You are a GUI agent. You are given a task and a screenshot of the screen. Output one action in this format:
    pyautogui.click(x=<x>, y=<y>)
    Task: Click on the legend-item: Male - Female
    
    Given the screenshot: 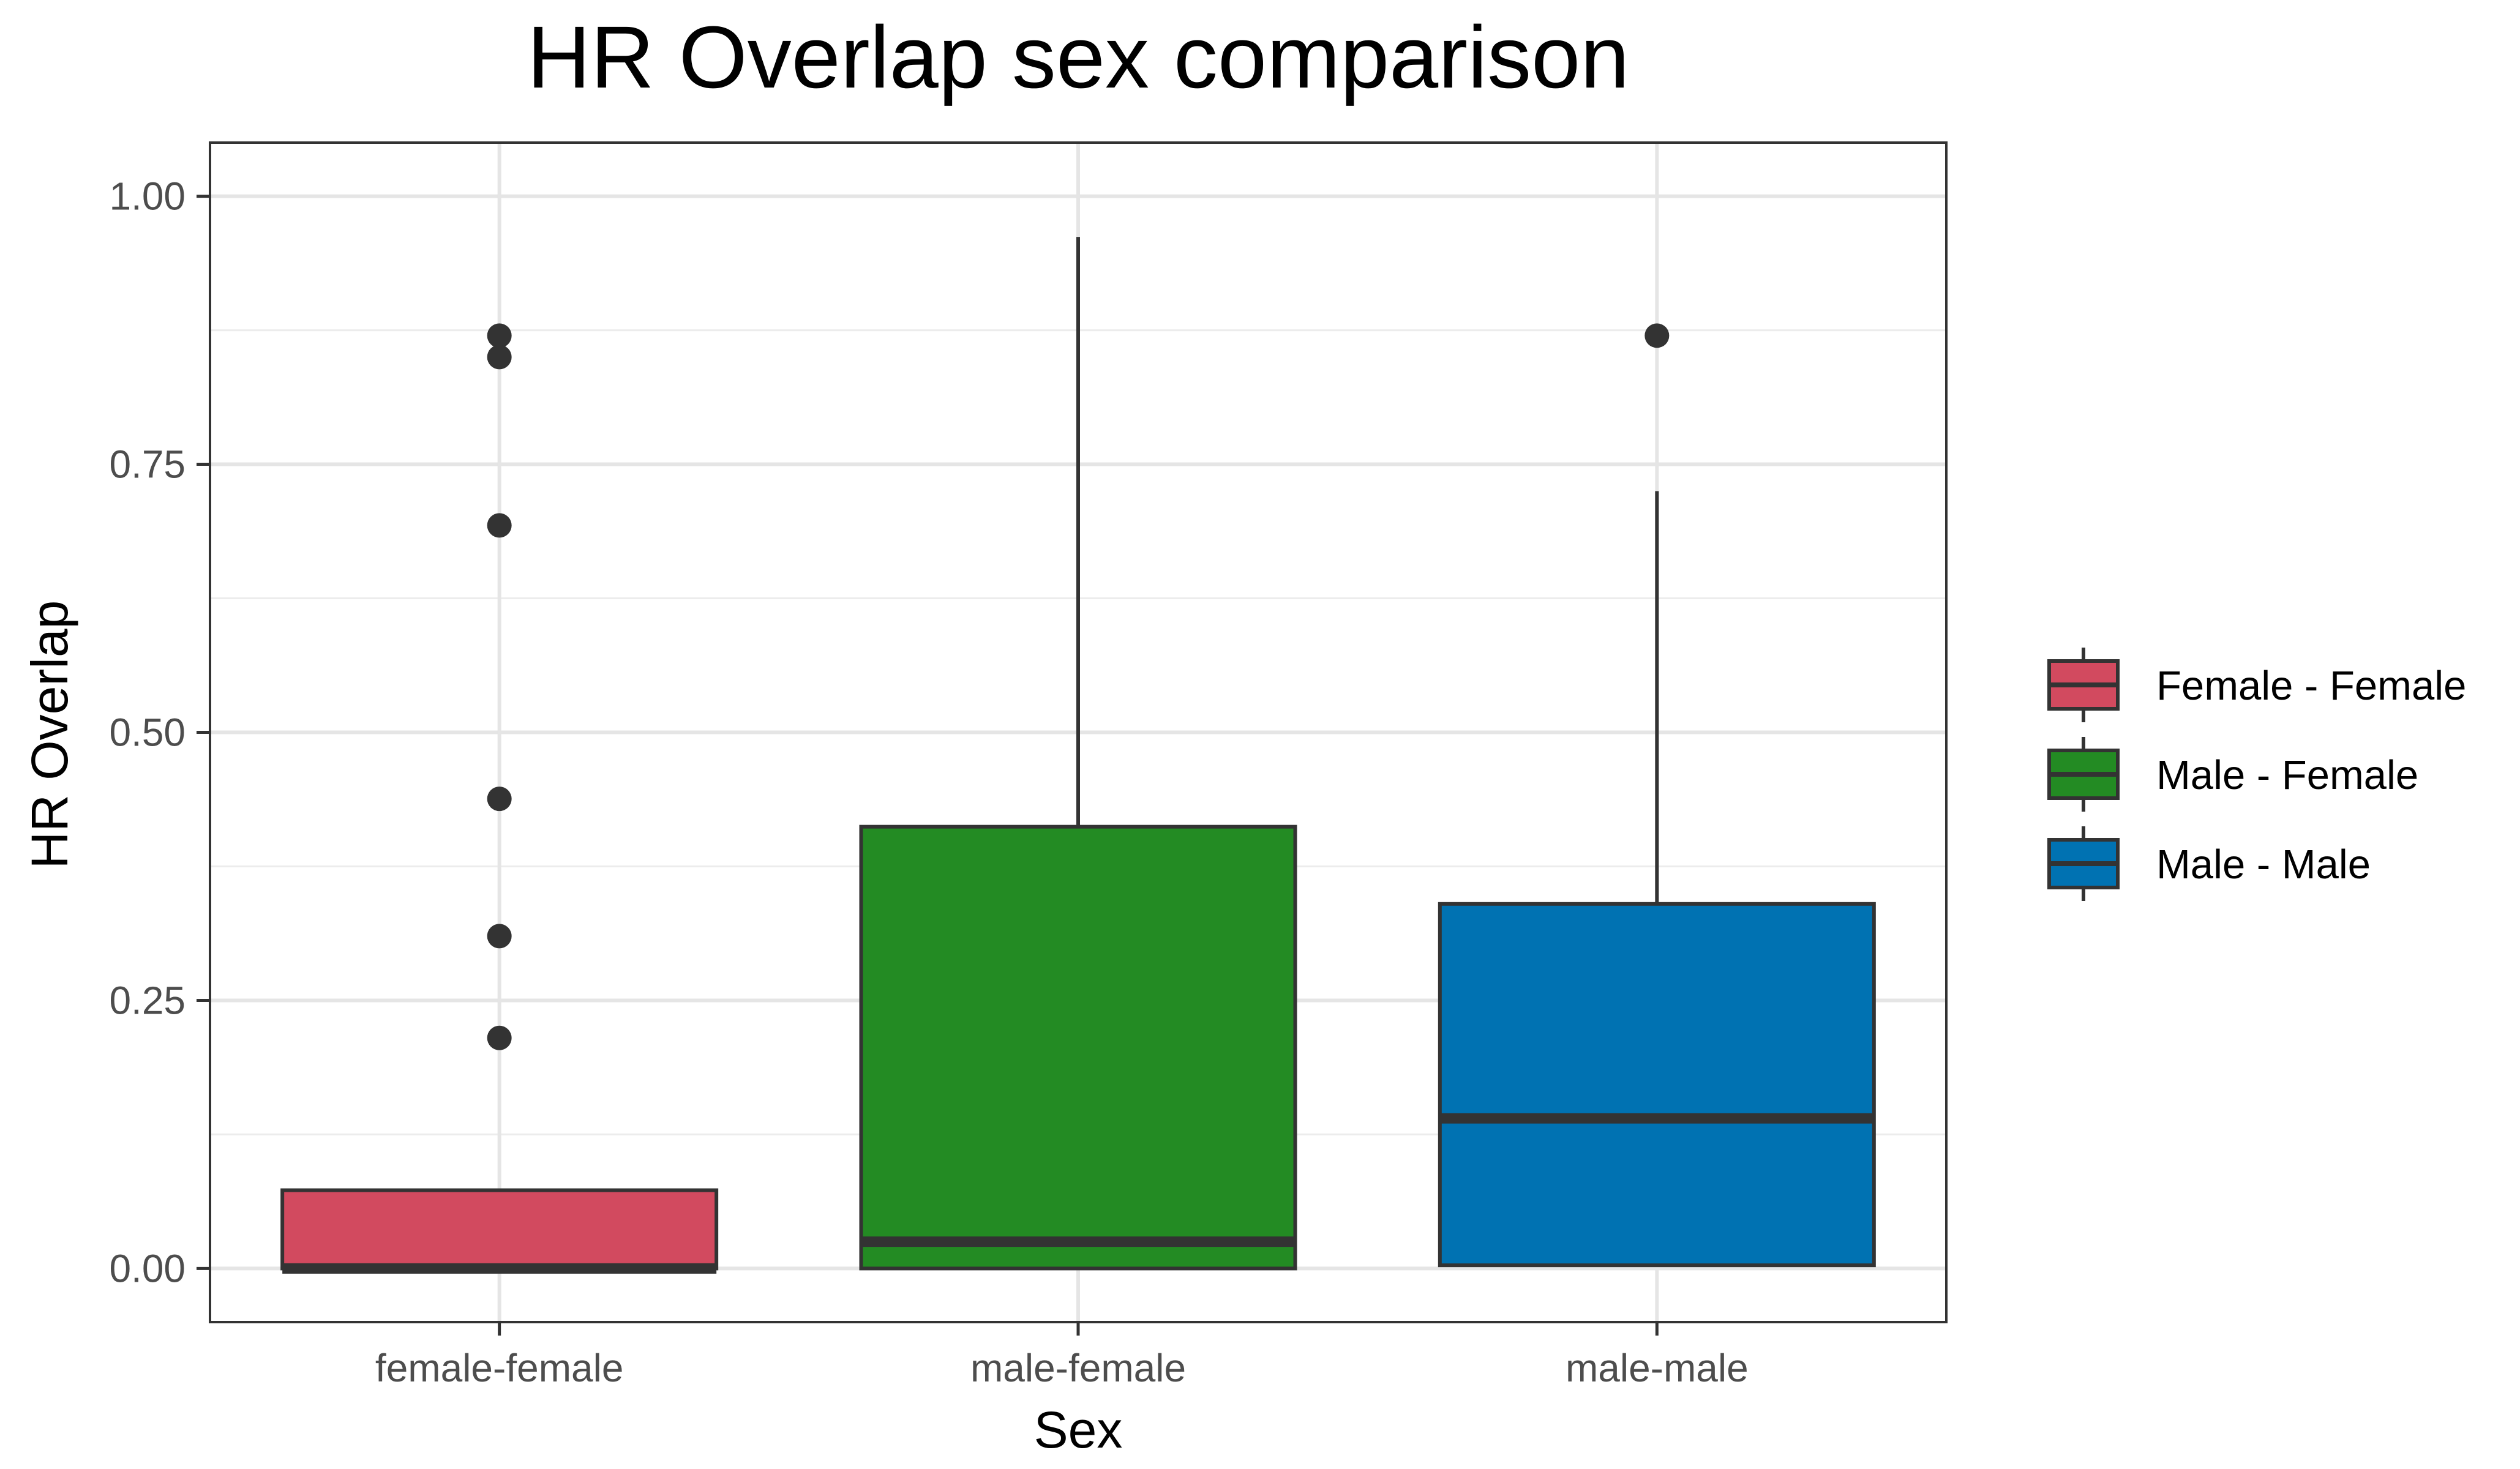 What is the action you would take?
    pyautogui.click(x=2232, y=774)
    